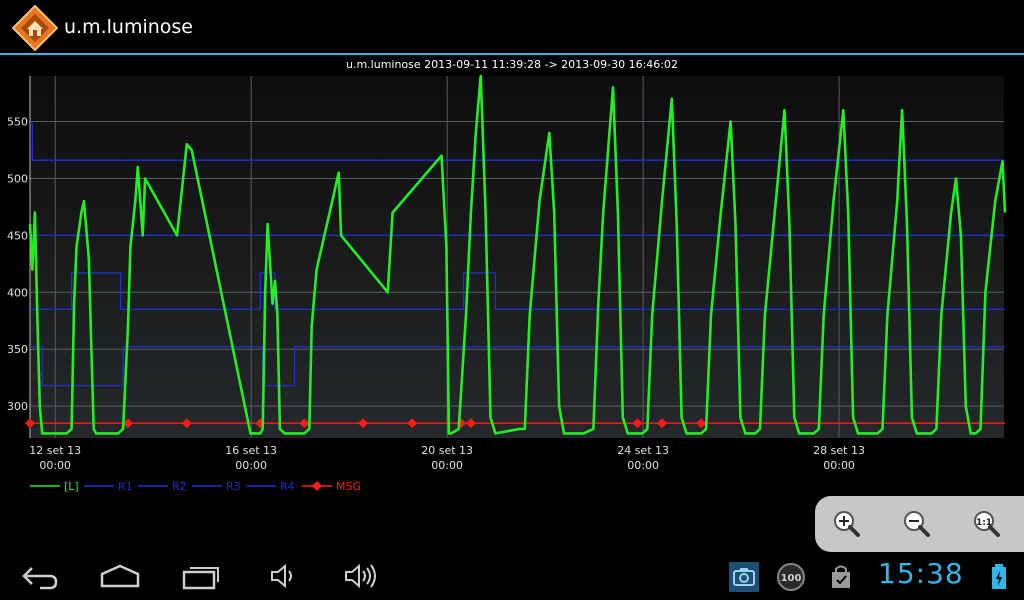  I want to click on app-title: u.m.luminose, so click(128, 27).